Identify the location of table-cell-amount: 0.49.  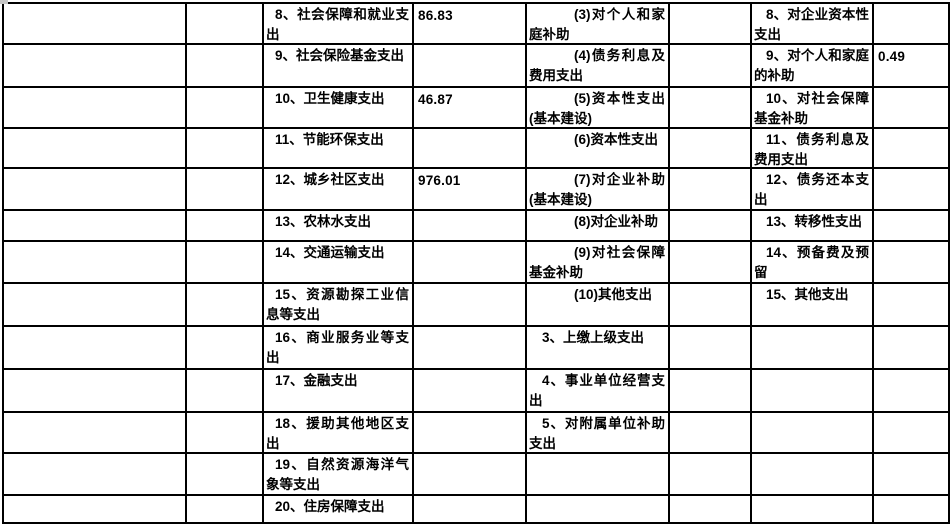
(911, 65).